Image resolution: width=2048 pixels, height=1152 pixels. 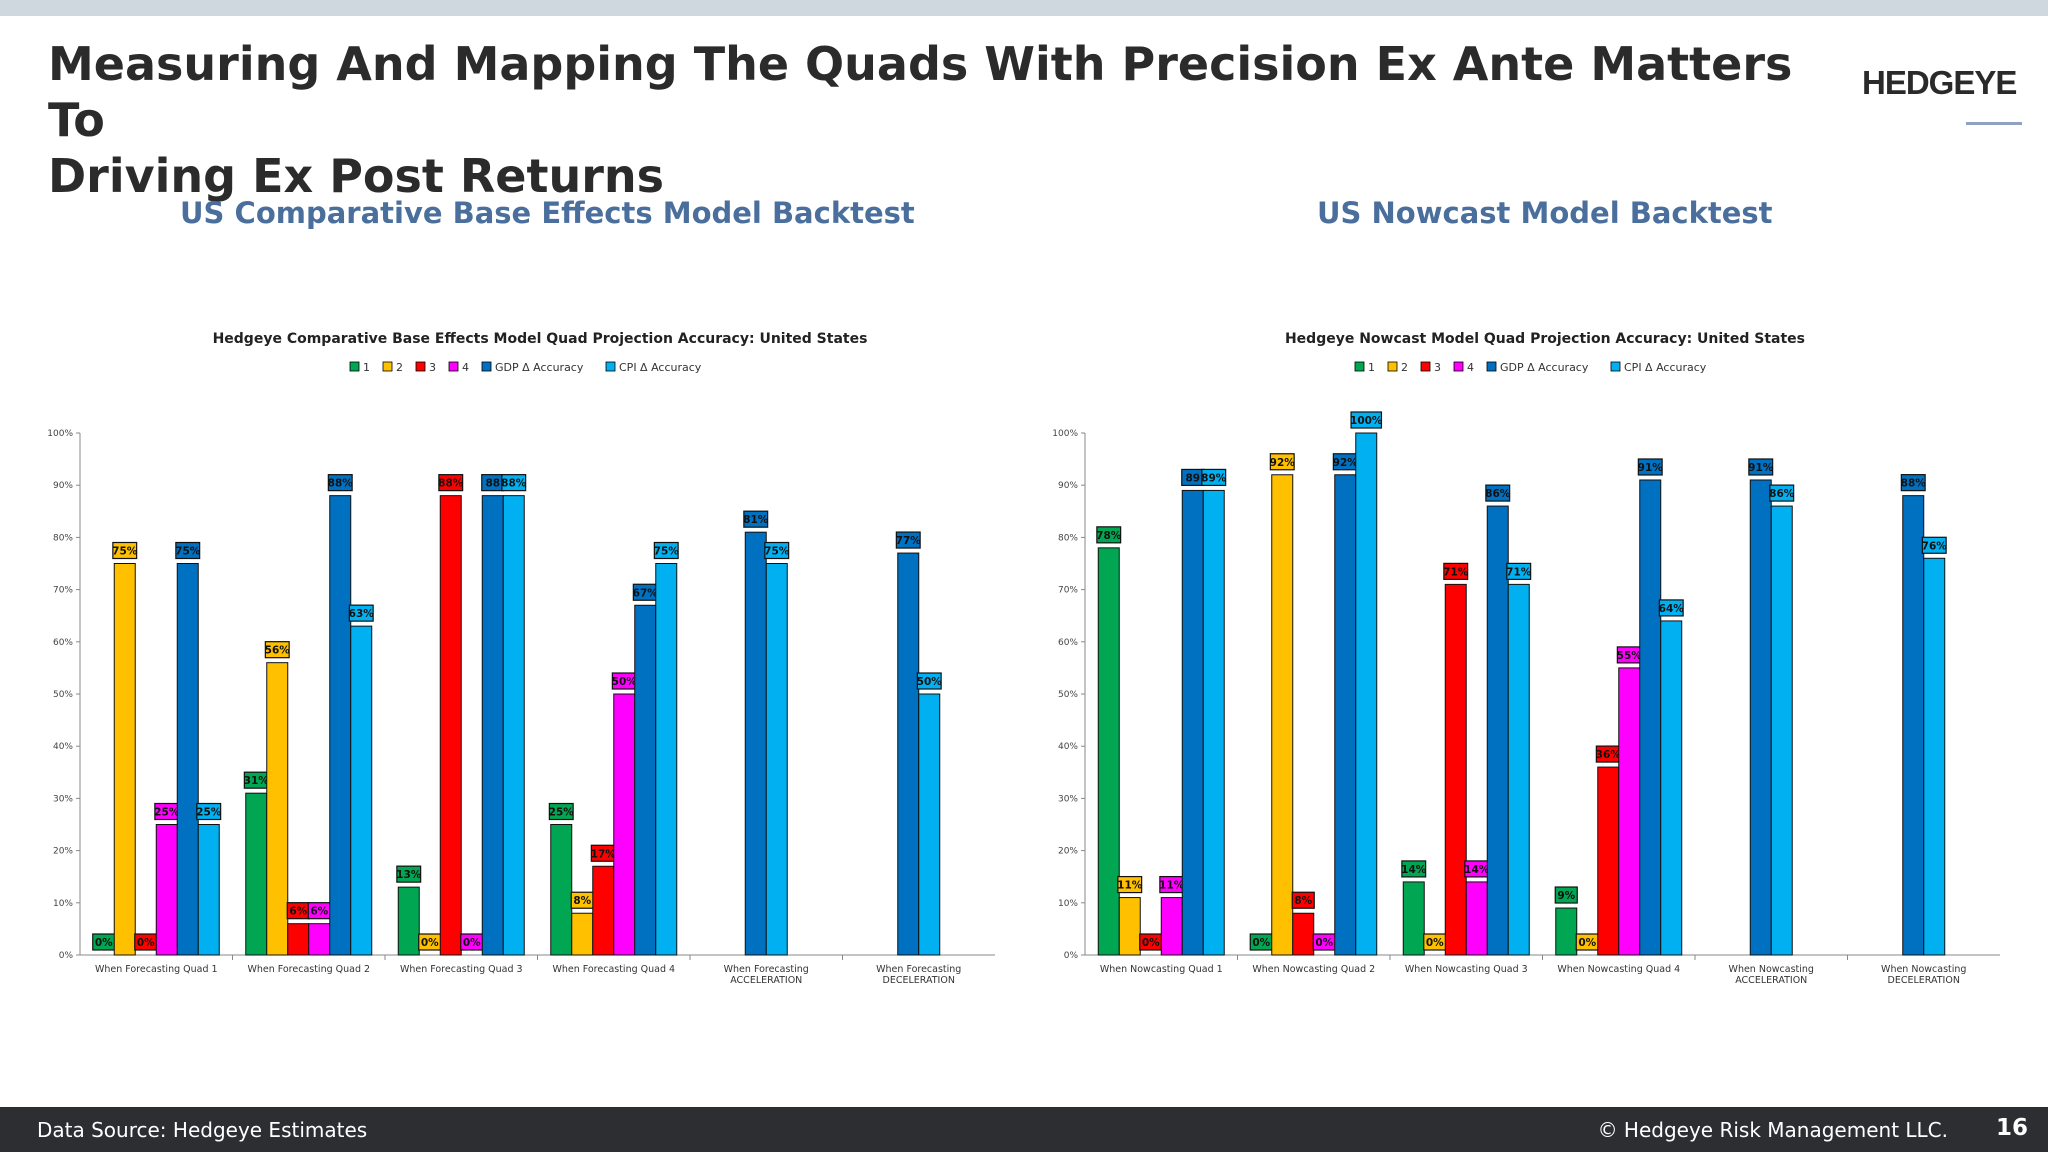 I want to click on data-label: 36%, so click(x=1609, y=755).